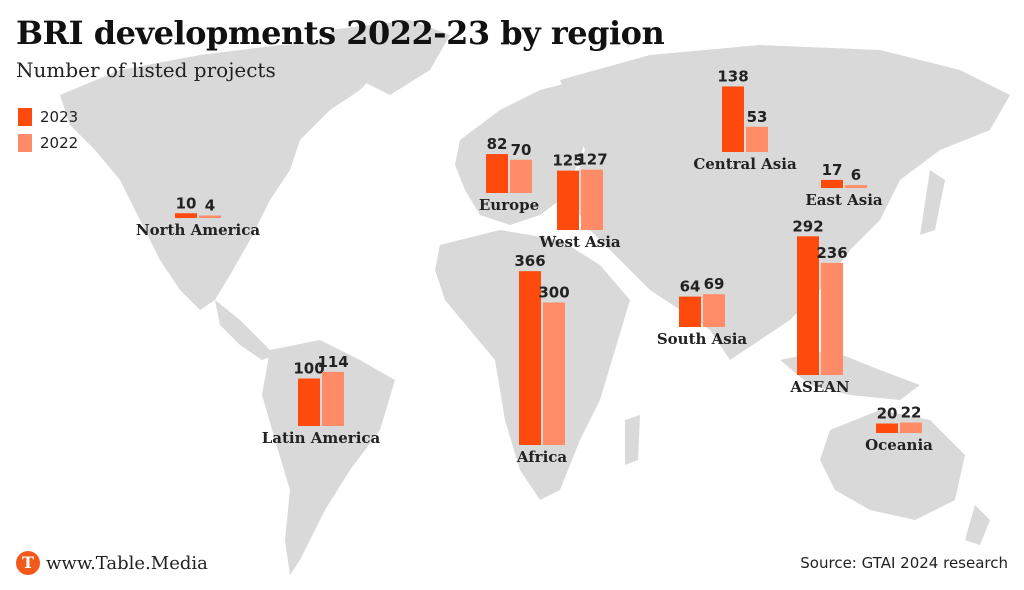  Describe the element at coordinates (911, 413) in the screenshot. I see `value-label-oceania-2022: 22` at that location.